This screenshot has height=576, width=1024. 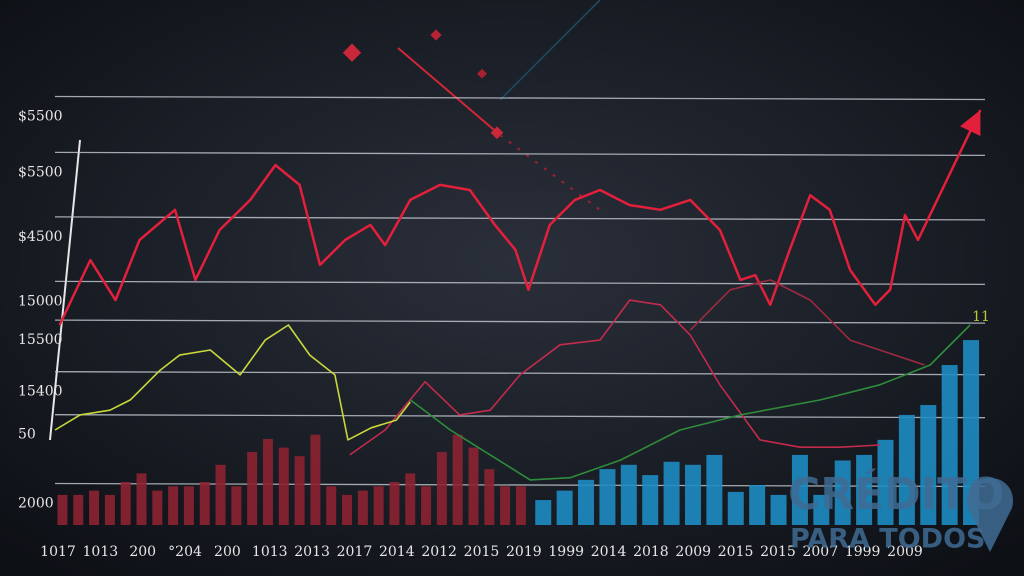 I want to click on y-tick-label: 15400, so click(x=40, y=392).